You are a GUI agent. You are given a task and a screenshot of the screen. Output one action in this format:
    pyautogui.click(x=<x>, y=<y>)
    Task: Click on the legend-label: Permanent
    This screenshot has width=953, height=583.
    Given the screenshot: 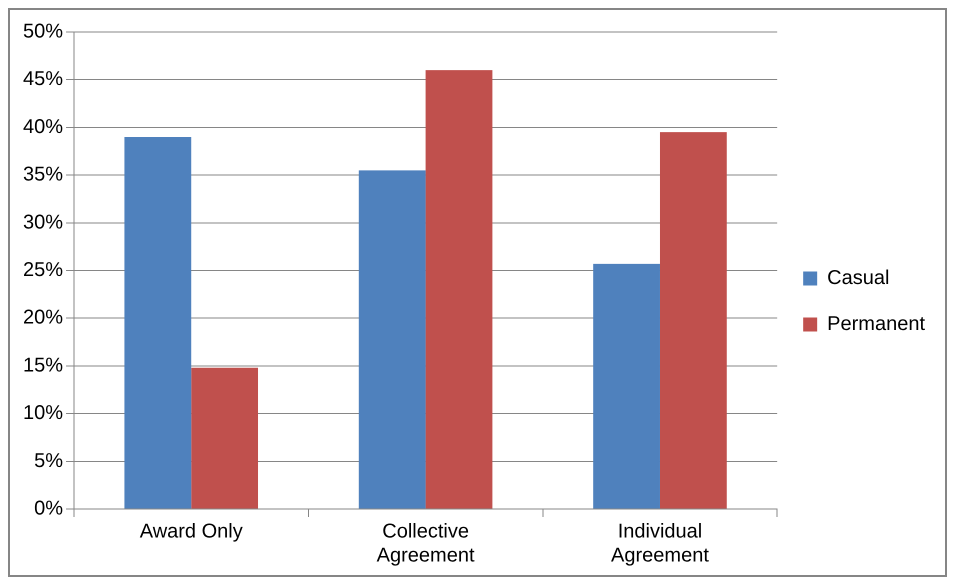 What is the action you would take?
    pyautogui.click(x=876, y=324)
    